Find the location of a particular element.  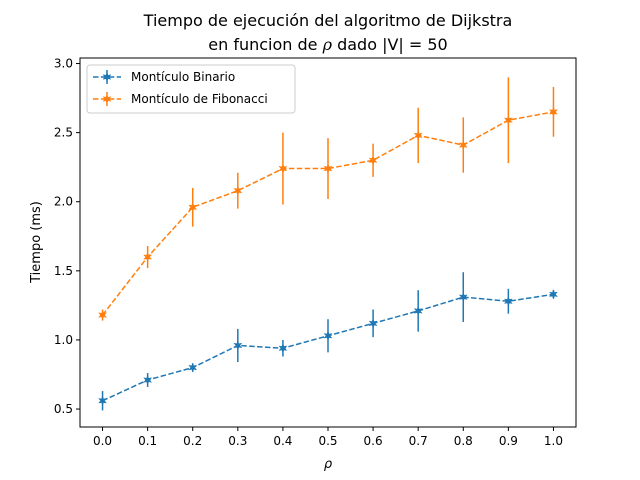

x-tick-label: 1.0 is located at coordinates (553, 441).